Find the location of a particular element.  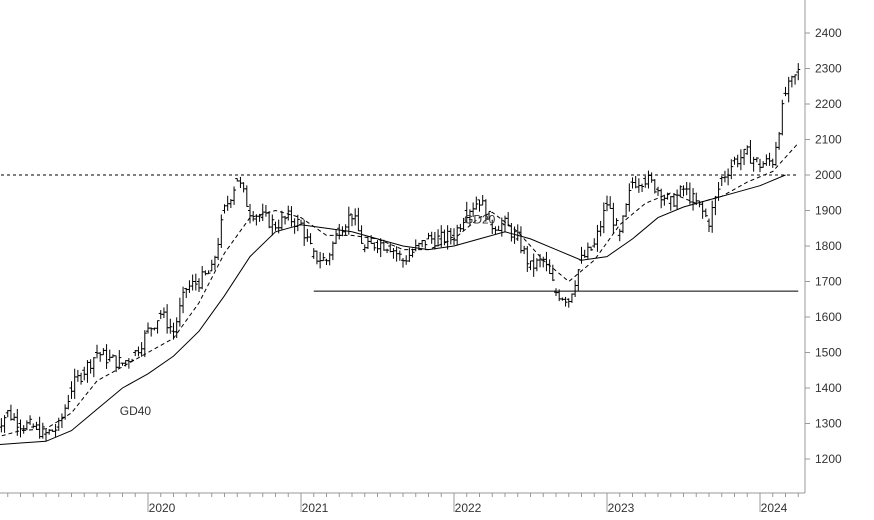

y-tick-label: 2400 is located at coordinates (828, 33).